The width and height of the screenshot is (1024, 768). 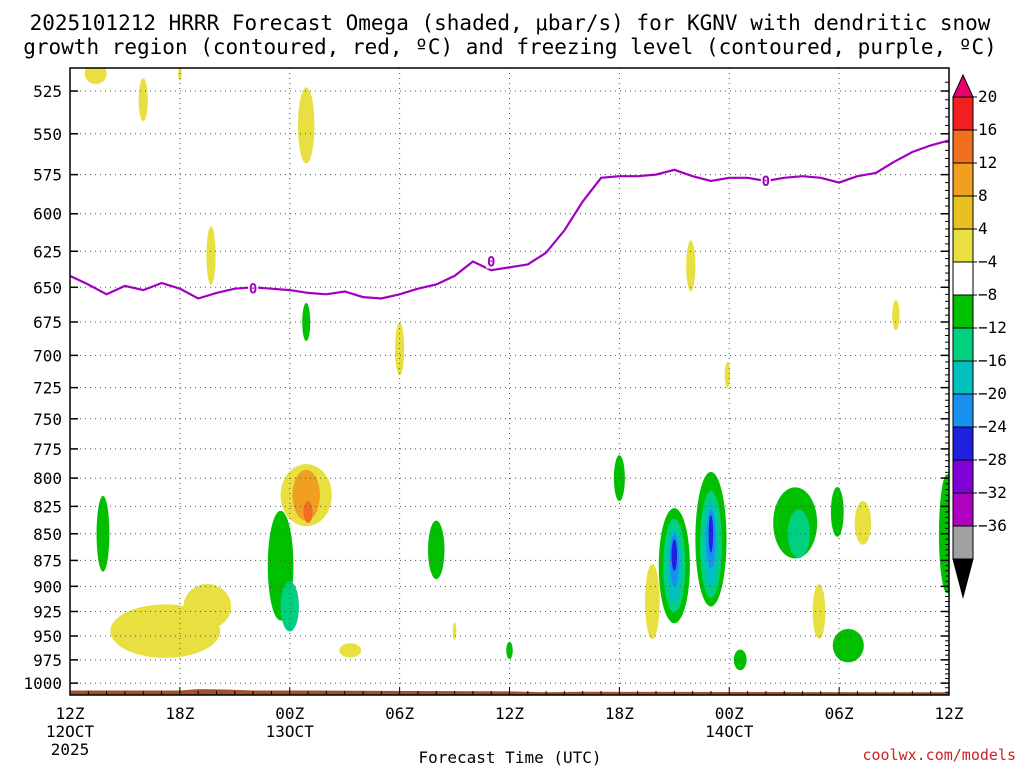 I want to click on y-tick-label: 925, so click(x=47, y=611).